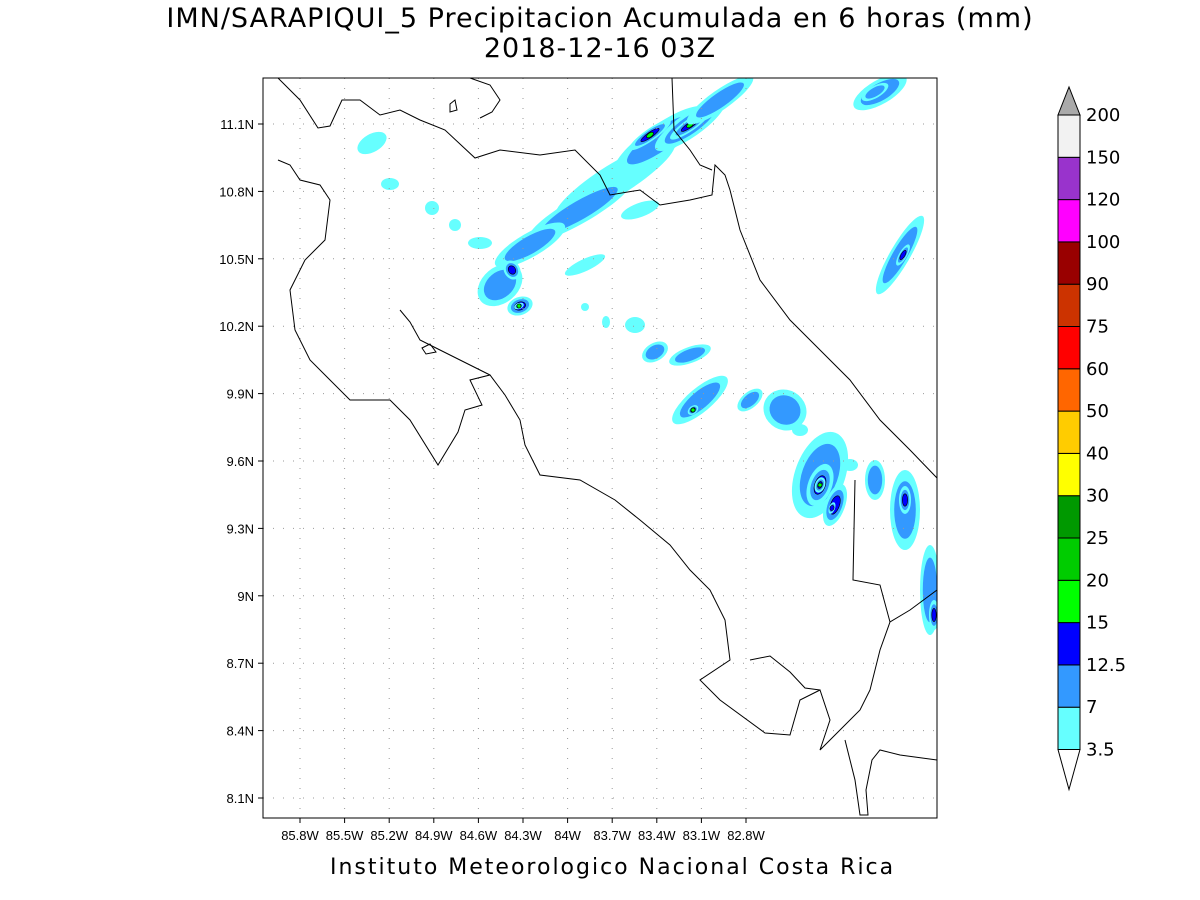  What do you see at coordinates (1069, 100) in the screenshot?
I see `colorbar-over-triangle` at bounding box center [1069, 100].